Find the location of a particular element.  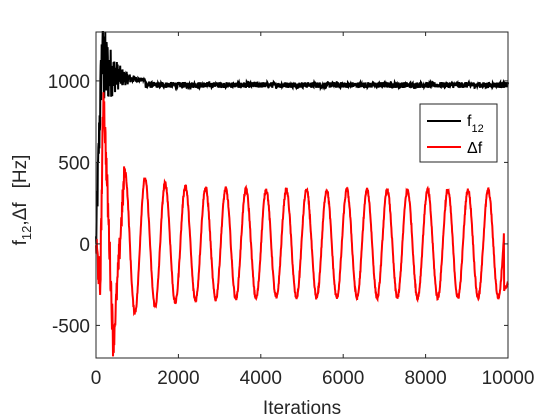

legend: f12 Δf is located at coordinates (458, 133).